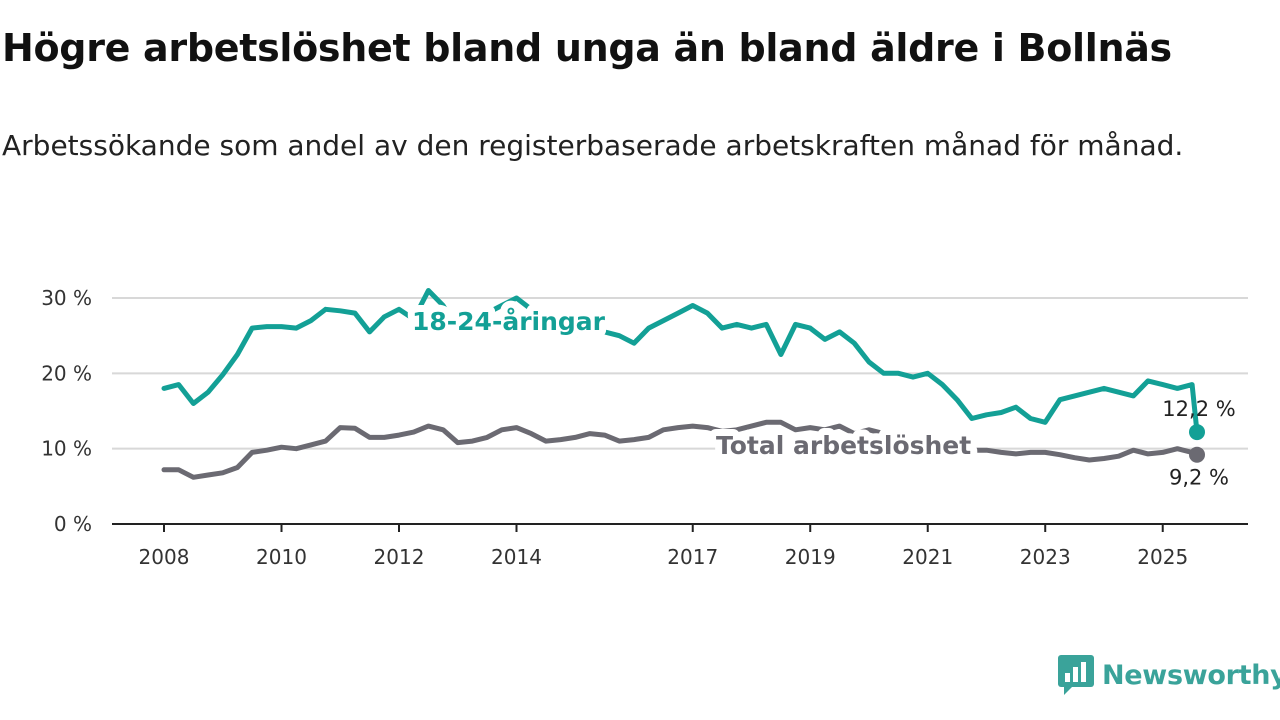 The image size is (1280, 720). I want to click on series-line, so click(680, 449).